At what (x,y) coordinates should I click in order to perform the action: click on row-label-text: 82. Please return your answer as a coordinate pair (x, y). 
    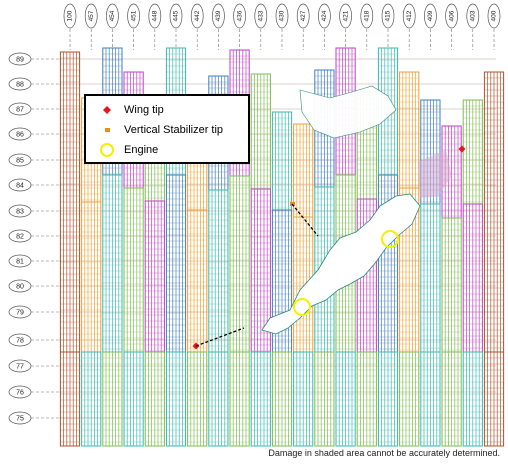
    Looking at the image, I should click on (20, 236).